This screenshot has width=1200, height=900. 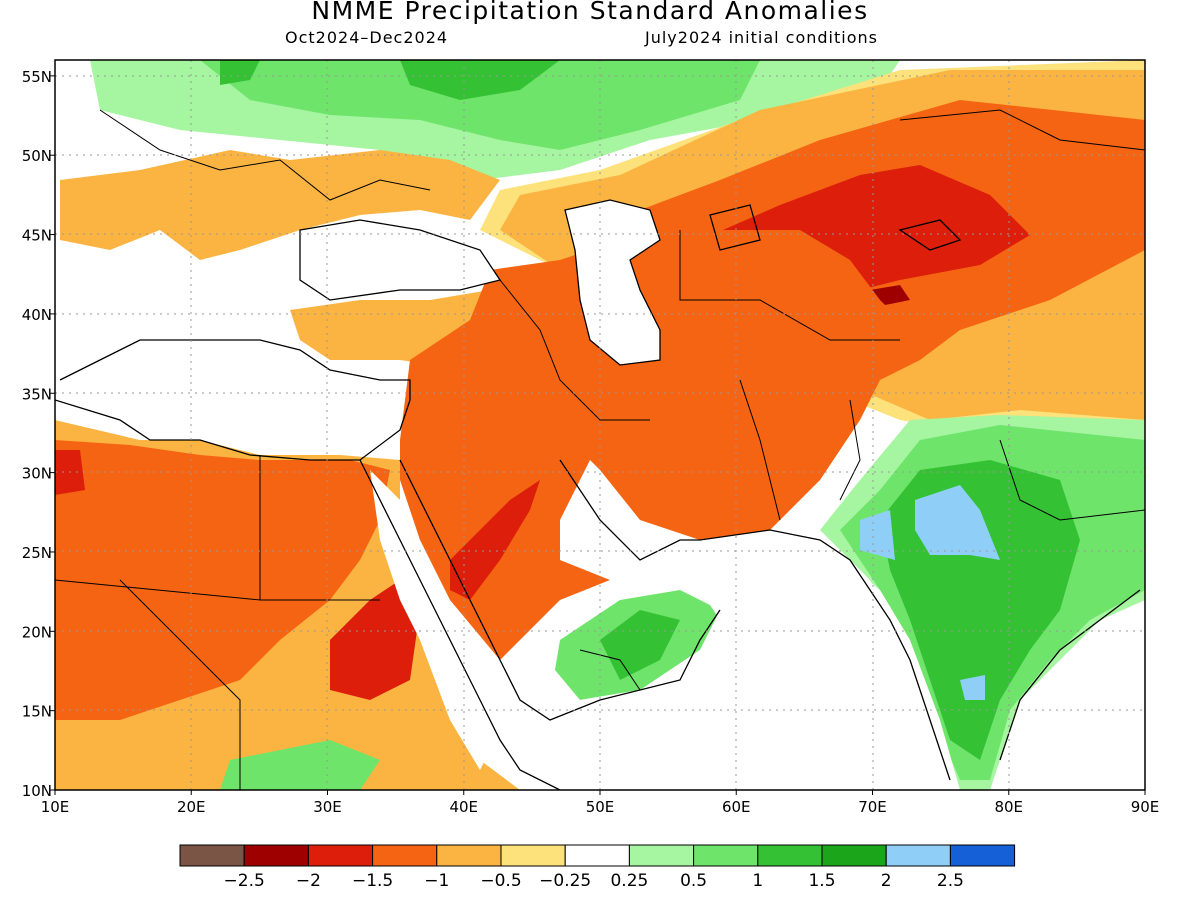 I want to click on balkans-dry-patches, so click(x=280, y=205).